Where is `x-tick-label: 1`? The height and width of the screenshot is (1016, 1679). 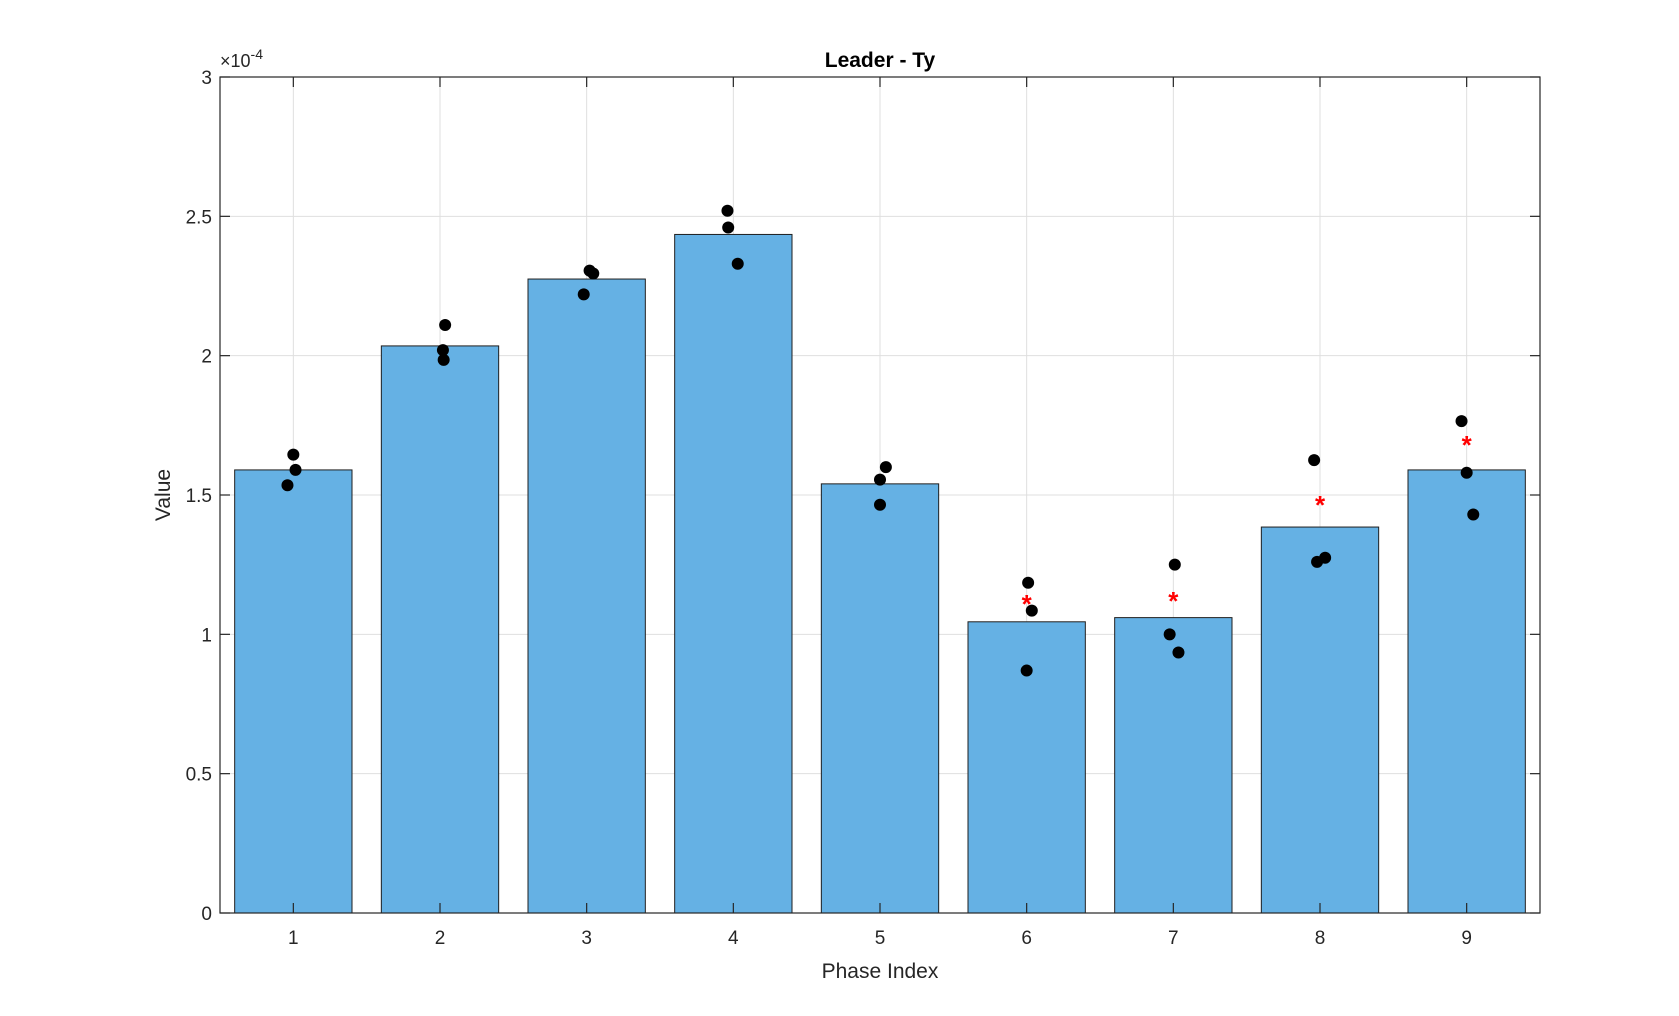 x-tick-label: 1 is located at coordinates (293, 938).